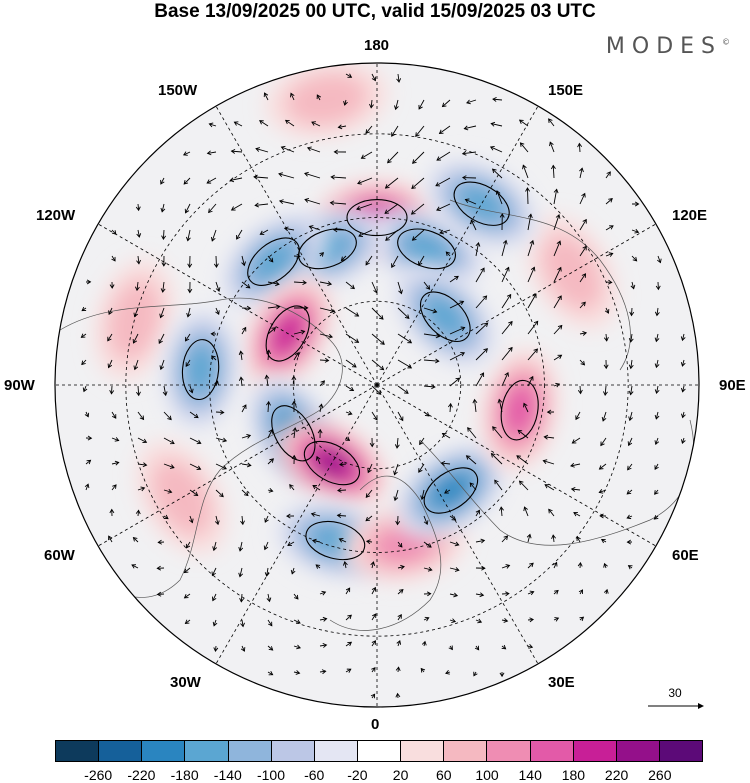 This screenshot has height=783, width=750. I want to click on lon-label-60e: 60E, so click(685, 555).